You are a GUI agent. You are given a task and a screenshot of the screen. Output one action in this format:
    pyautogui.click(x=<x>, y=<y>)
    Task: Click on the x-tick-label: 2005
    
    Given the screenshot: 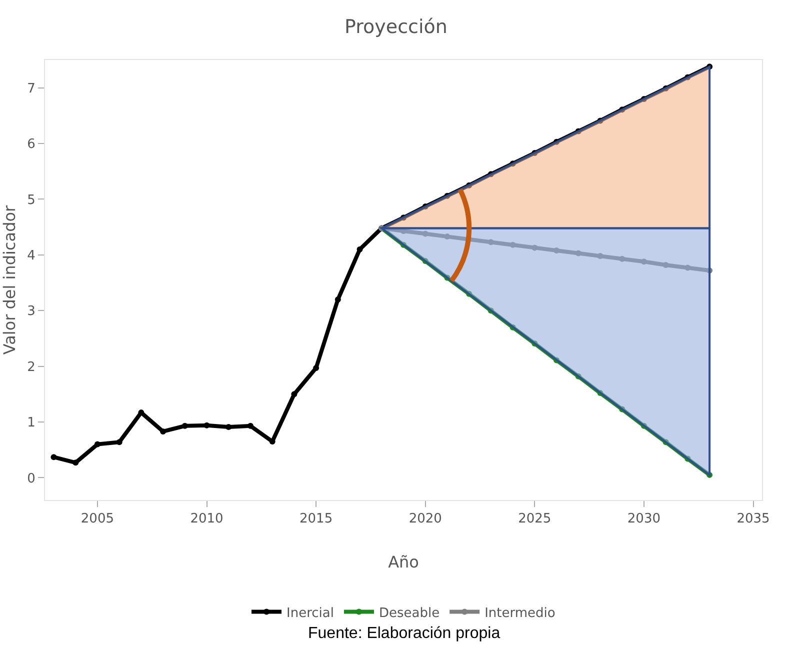 What is the action you would take?
    pyautogui.click(x=97, y=519)
    